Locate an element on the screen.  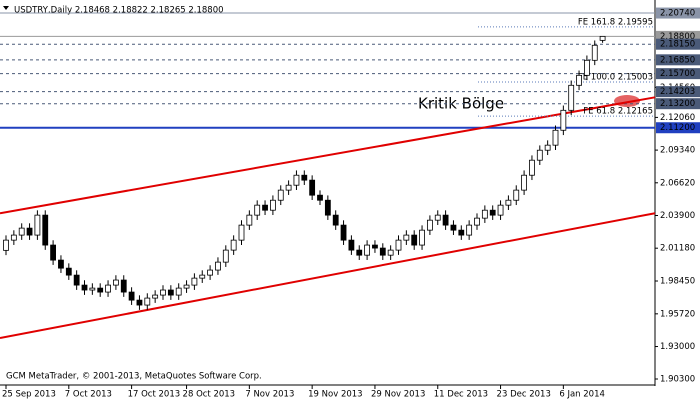
level-label: 2.11200 is located at coordinates (677, 128).